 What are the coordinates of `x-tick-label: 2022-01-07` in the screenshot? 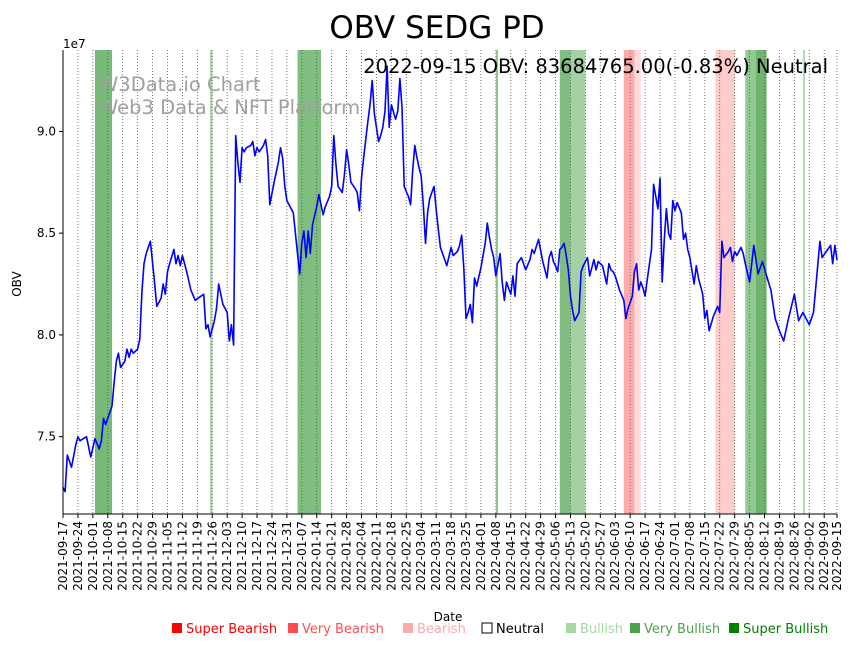 It's located at (302, 556).